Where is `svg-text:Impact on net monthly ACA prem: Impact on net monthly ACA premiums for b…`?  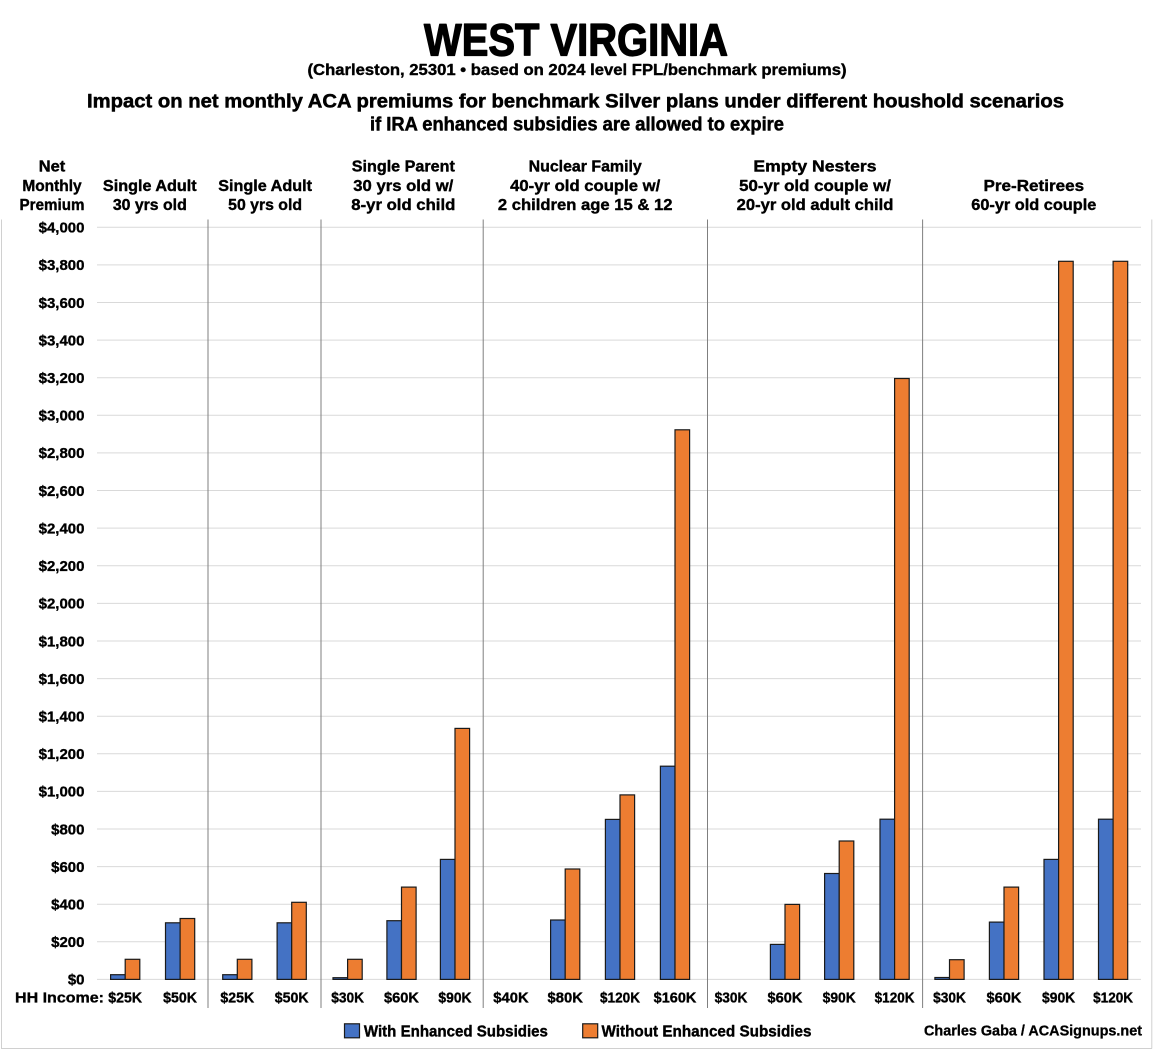
svg-text:Impact on net monthly ACA prem: Impact on net monthly ACA premiums for b… is located at coordinates (575, 102).